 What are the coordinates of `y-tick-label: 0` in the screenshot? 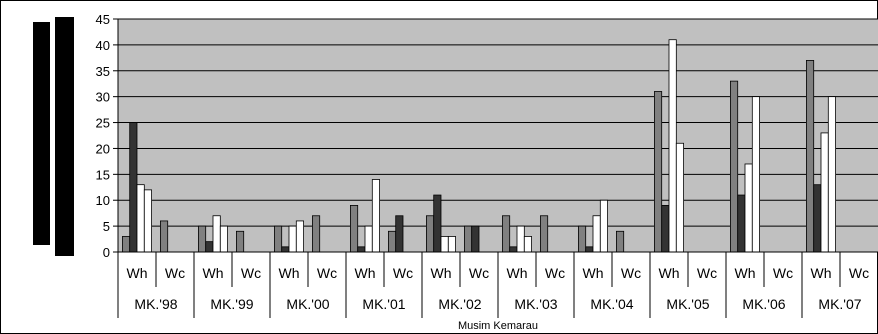 It's located at (106, 252).